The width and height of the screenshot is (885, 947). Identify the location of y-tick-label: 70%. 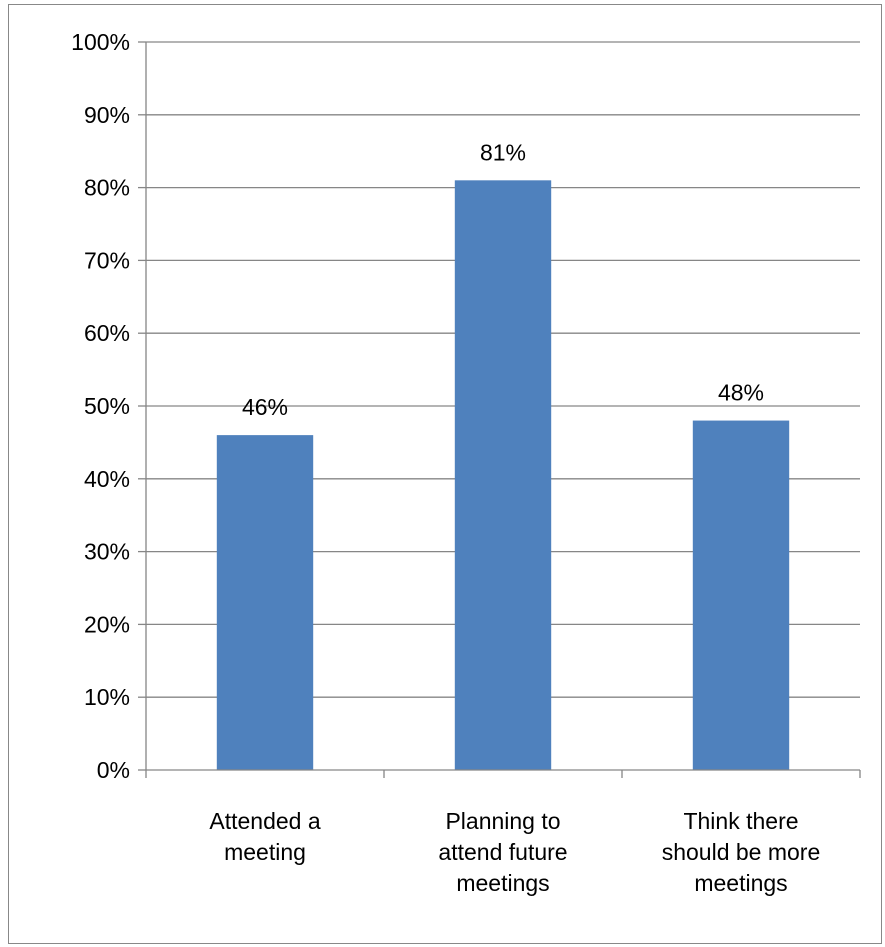
(107, 260).